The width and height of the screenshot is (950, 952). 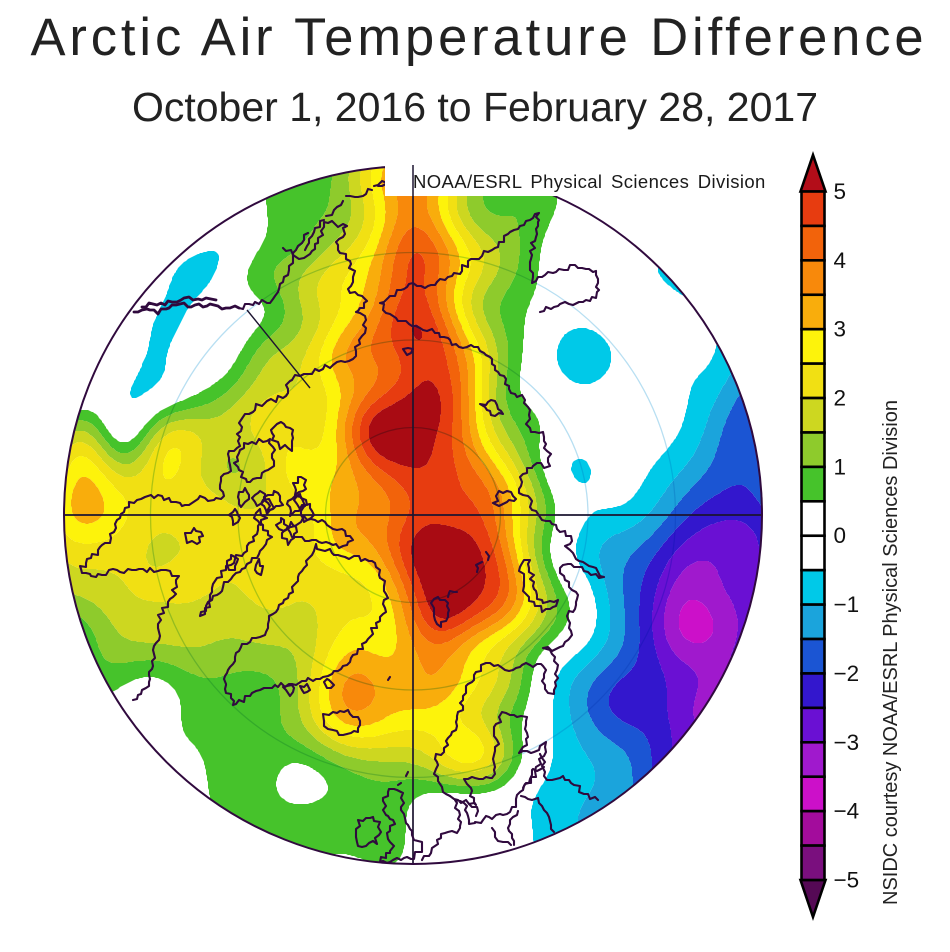 What do you see at coordinates (840, 191) in the screenshot?
I see `svg-text: 5` at bounding box center [840, 191].